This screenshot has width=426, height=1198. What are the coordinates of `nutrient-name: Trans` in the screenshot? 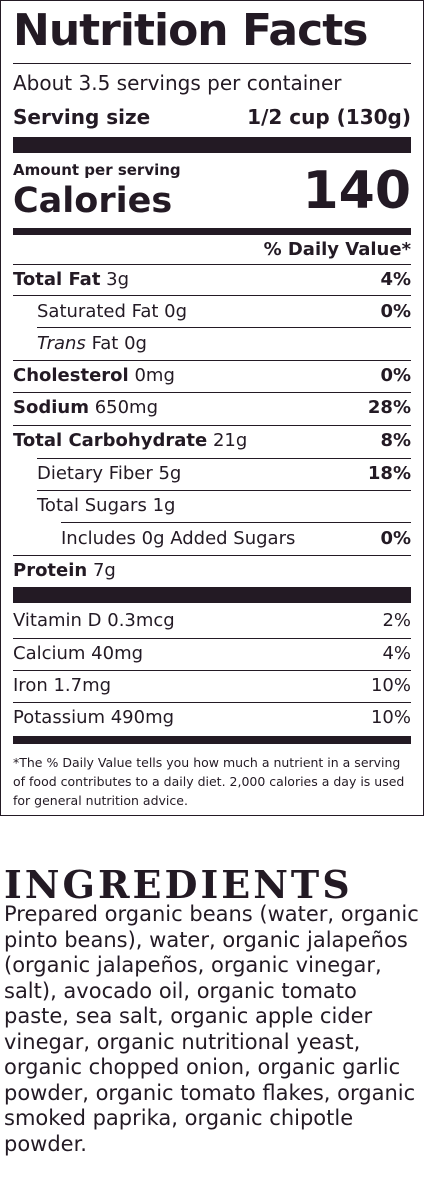 It's located at (61, 343).